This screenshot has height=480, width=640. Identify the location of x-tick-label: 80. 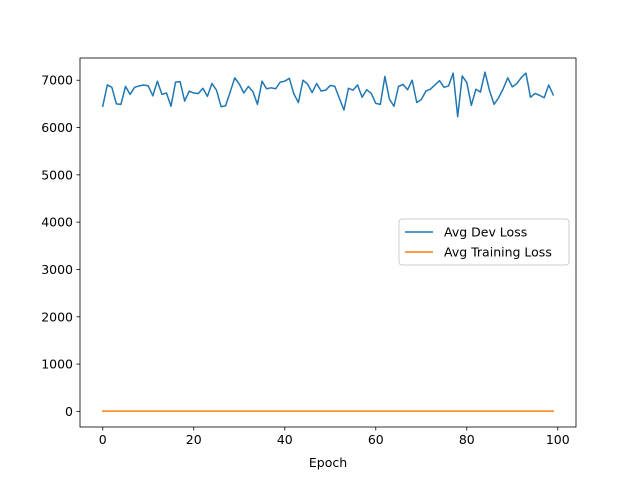
(467, 439).